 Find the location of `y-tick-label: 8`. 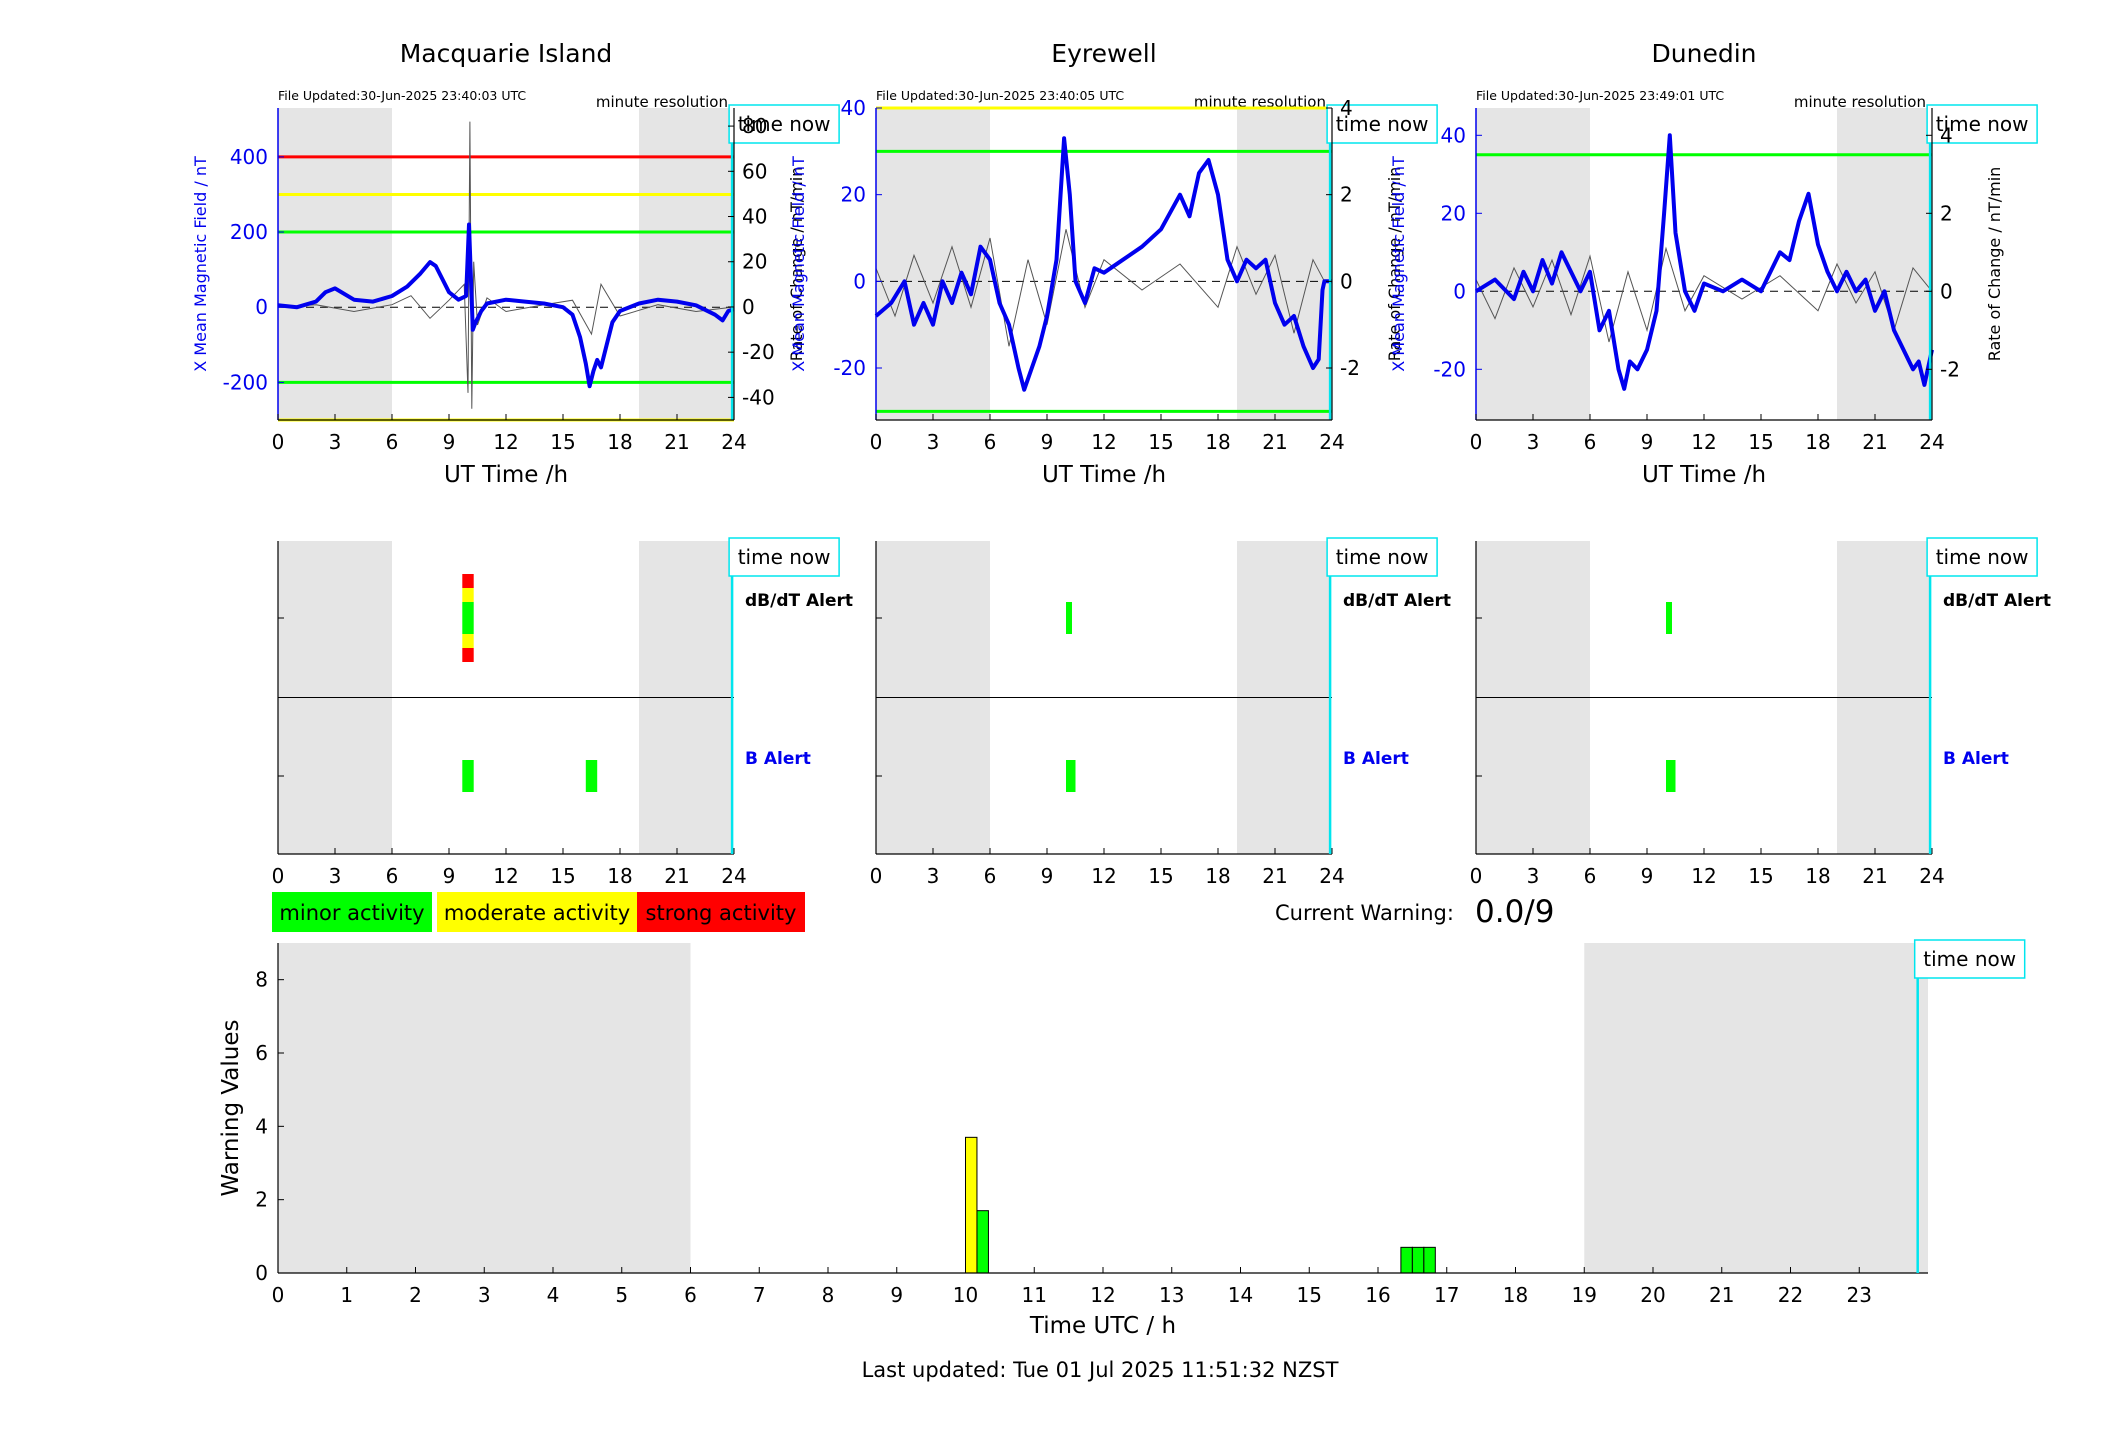

y-tick-label: 8 is located at coordinates (261, 980).